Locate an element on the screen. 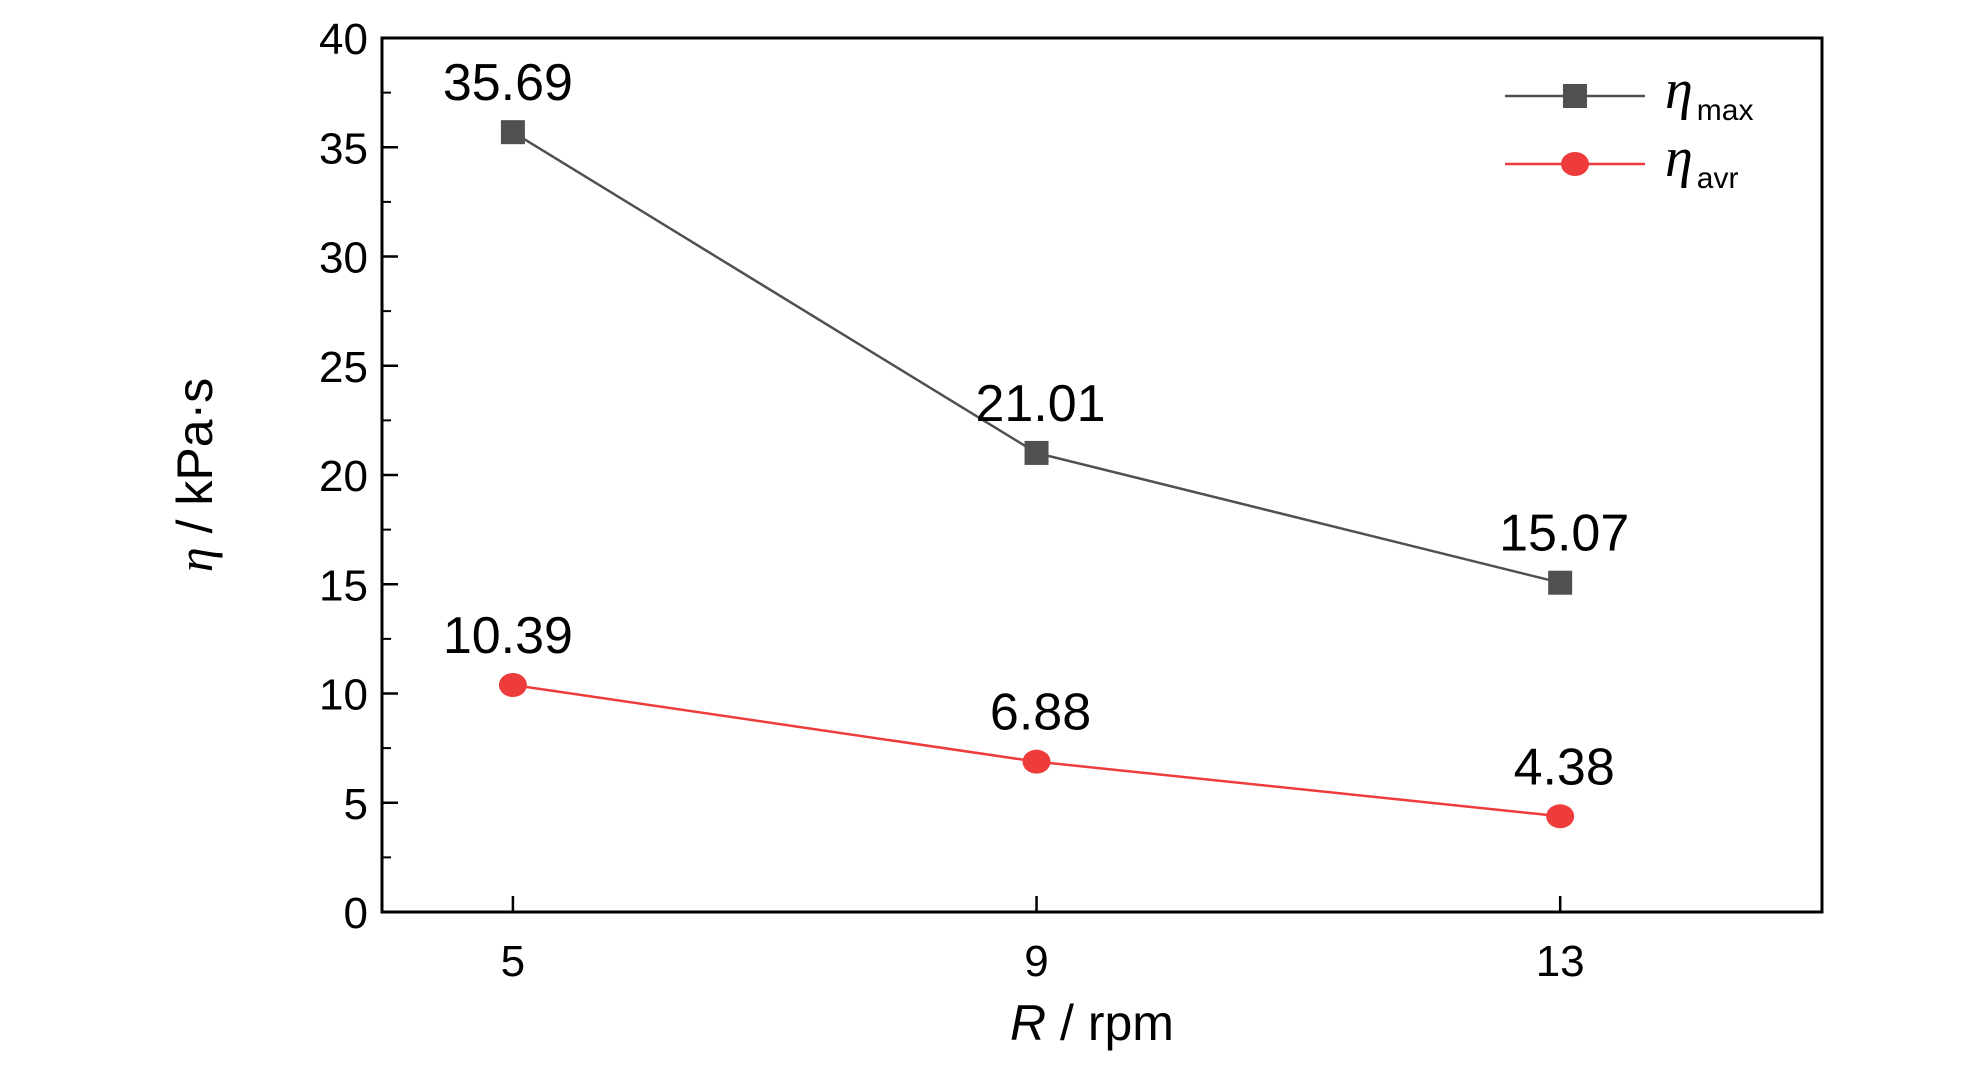 Image resolution: width=1984 pixels, height=1068 pixels. y-tick-label: 25 is located at coordinates (343, 367).